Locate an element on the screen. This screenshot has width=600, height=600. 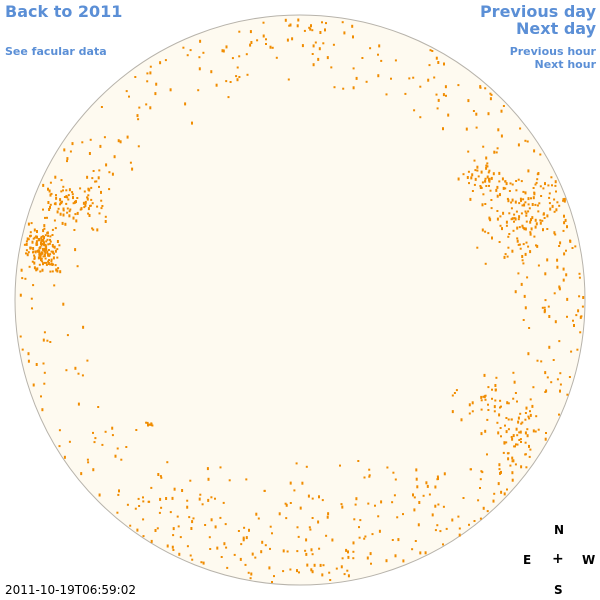
back-to-year-link: Back to 2011 is located at coordinates (64, 11).